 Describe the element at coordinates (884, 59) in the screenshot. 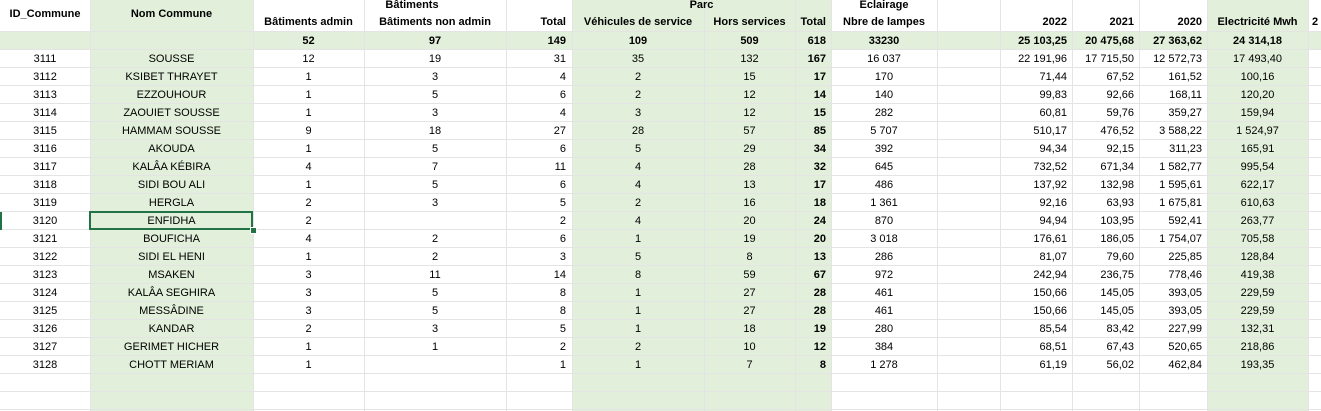

I see `cell-lampes: 16 037` at that location.